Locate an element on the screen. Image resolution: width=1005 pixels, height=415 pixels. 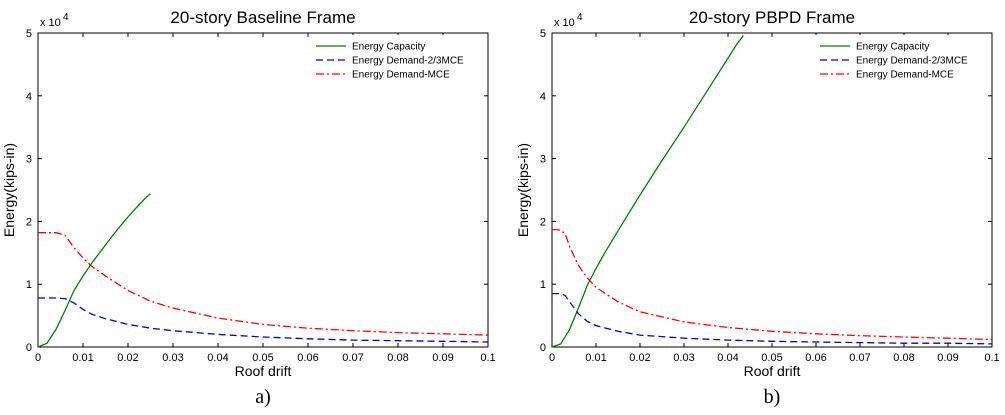
panel-caption: b) is located at coordinates (772, 397).